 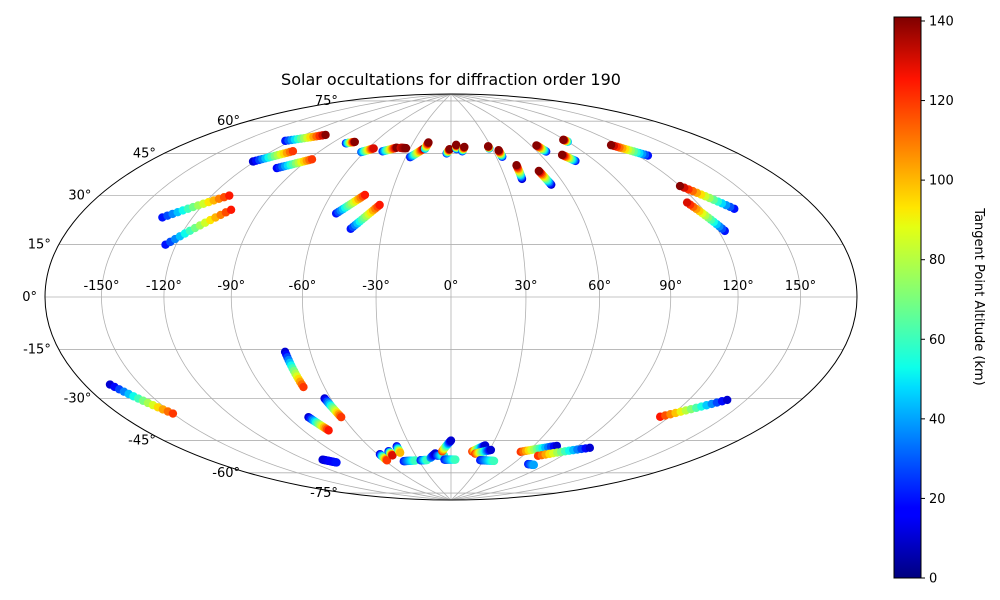 What do you see at coordinates (737, 286) in the screenshot?
I see `x-tick-label: 120°` at bounding box center [737, 286].